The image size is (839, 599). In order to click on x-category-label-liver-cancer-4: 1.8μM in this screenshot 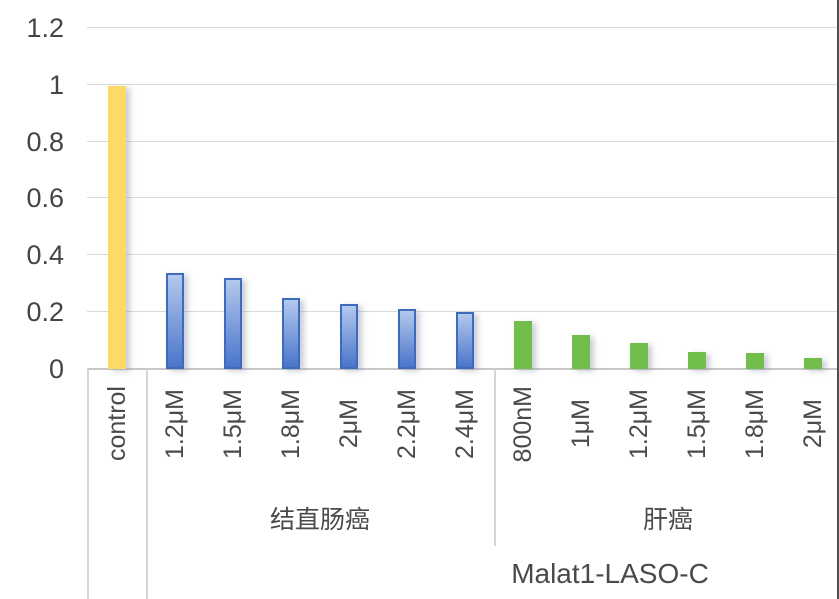, I will do `click(754, 424)`.